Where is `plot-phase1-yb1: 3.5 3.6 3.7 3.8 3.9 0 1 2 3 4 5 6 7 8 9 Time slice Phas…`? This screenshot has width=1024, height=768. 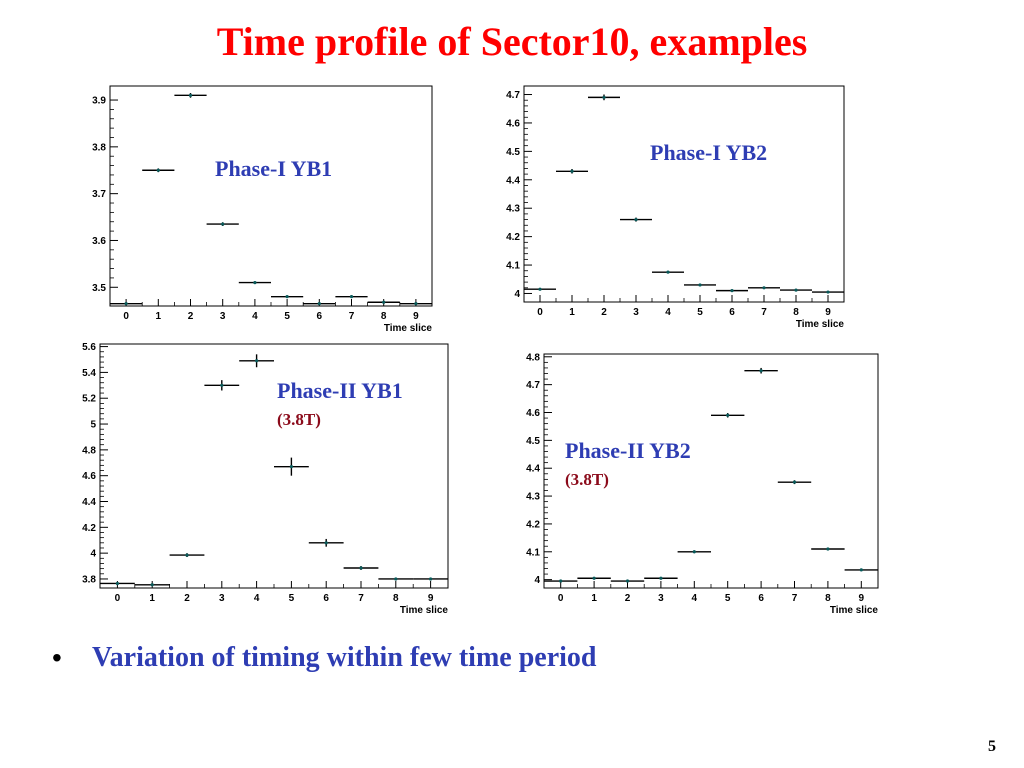 plot-phase1-yb1: 3.5 3.6 3.7 3.8 3.9 0 1 2 3 4 5 6 7 8 9 Time slice Phas… is located at coordinates (262, 206).